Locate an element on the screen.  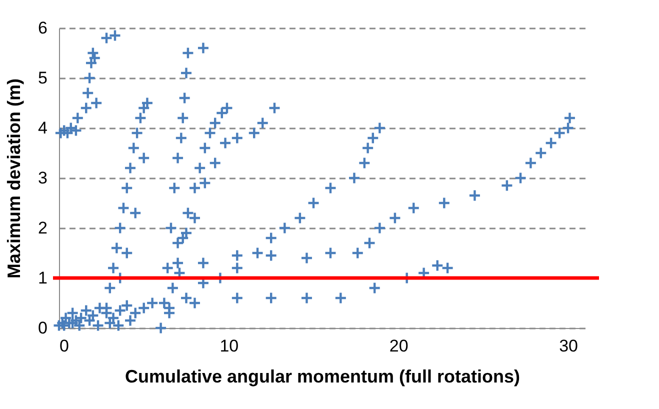
y-tick-label: 2 is located at coordinates (43, 228).